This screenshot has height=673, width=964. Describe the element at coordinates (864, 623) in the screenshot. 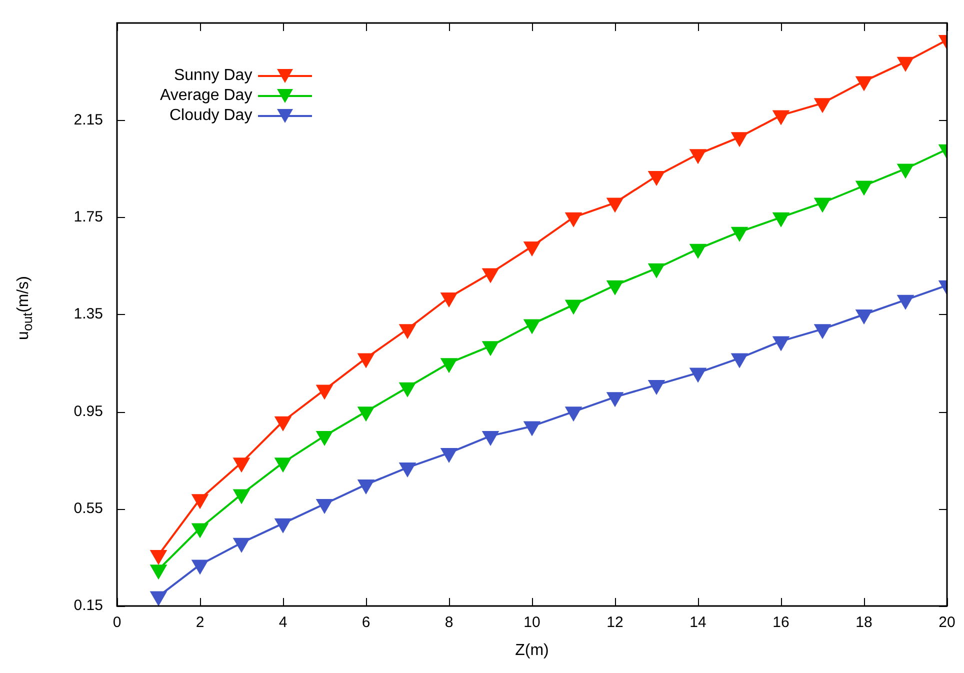

I see `x-tick-label: 18` at that location.